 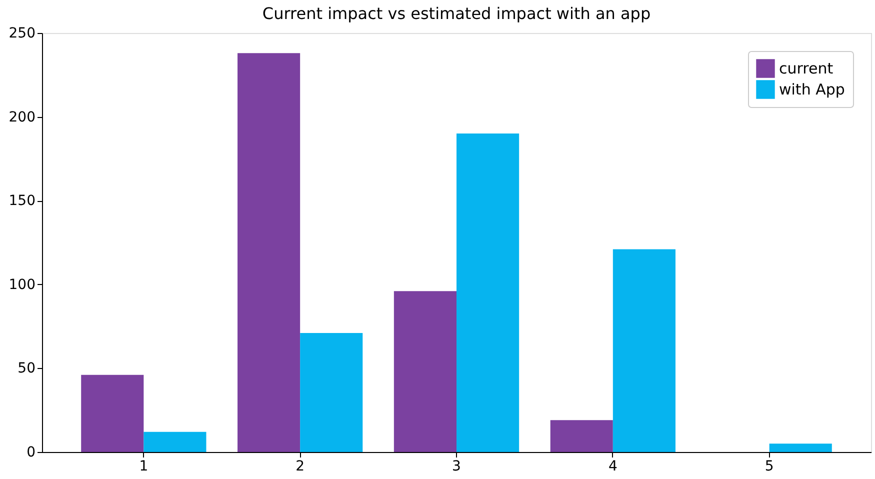 What do you see at coordinates (22, 34) in the screenshot?
I see `y-tick-label: 250` at bounding box center [22, 34].